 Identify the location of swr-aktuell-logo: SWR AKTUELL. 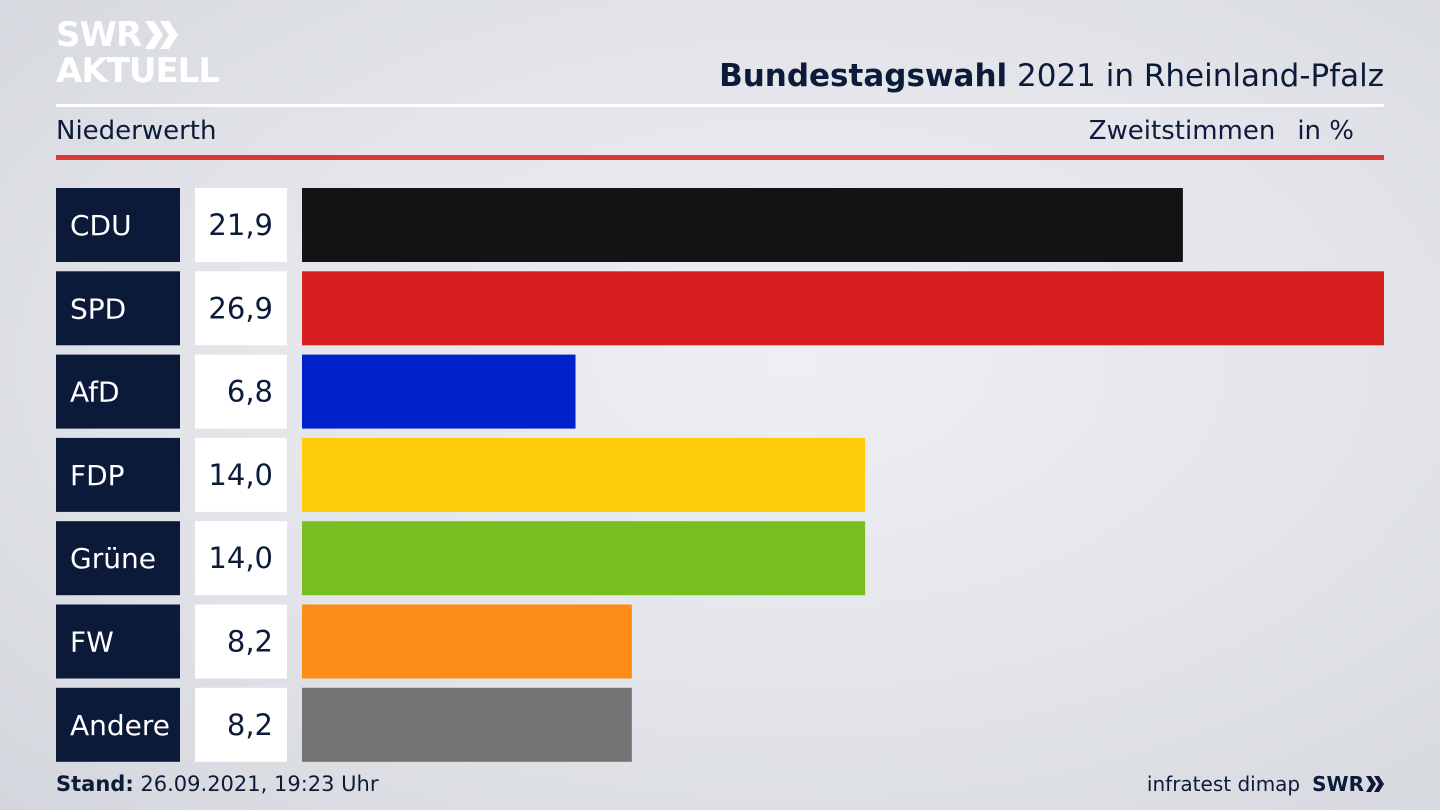
(138, 53).